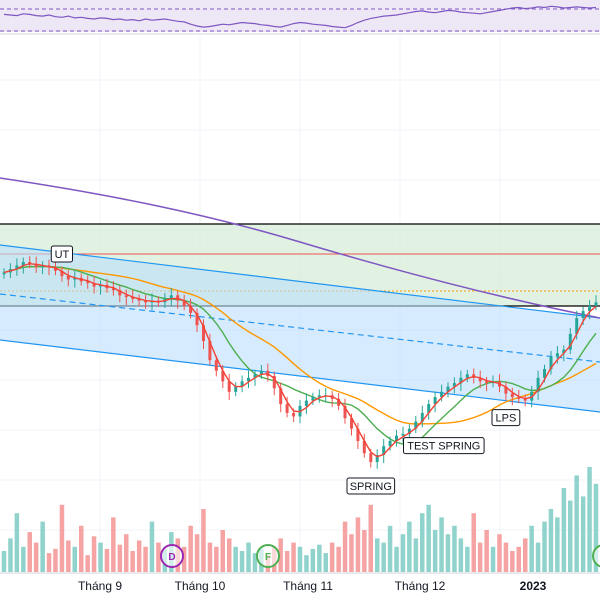 Image resolution: width=600 pixels, height=600 pixels. I want to click on event-marker-d: D, so click(172, 556).